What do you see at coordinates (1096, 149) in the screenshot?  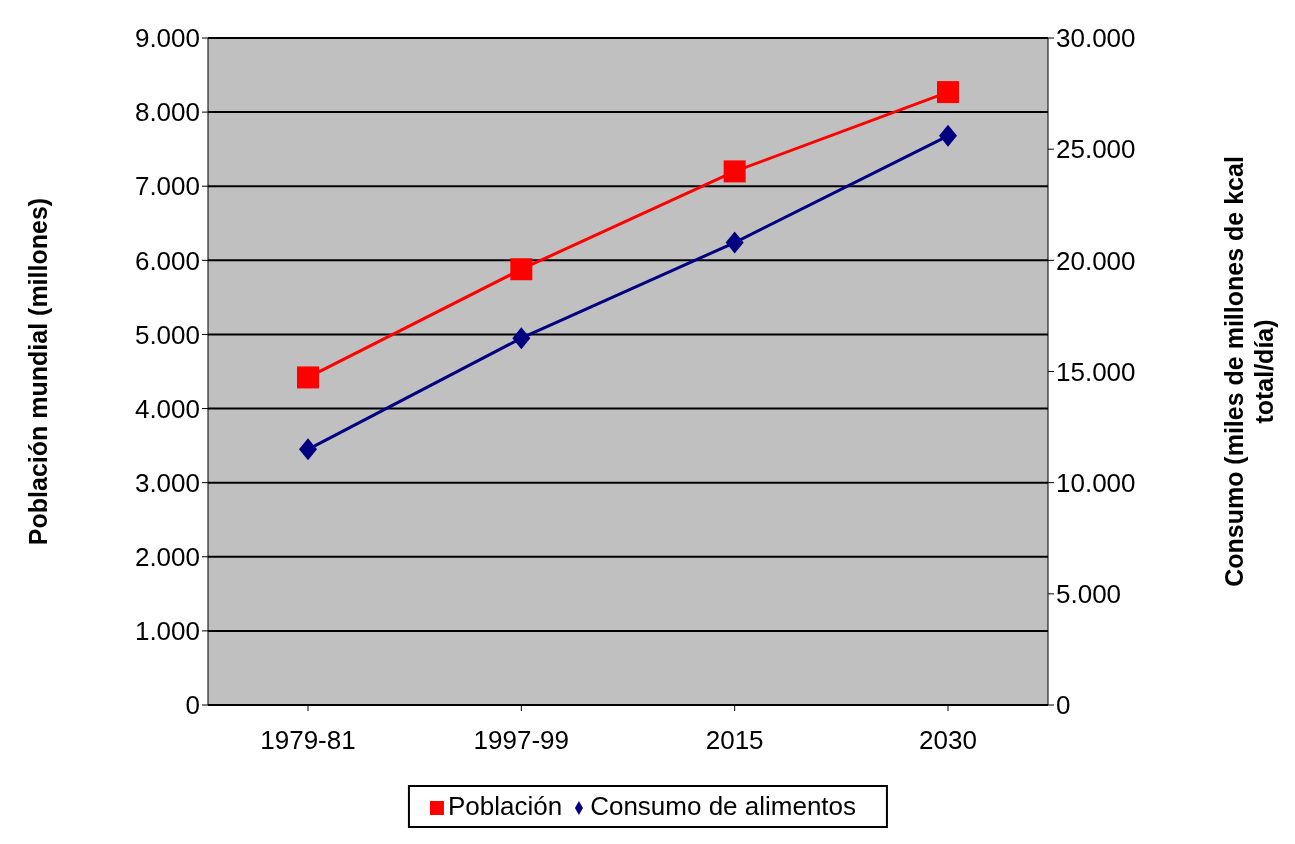 I see `y2-tick-label: 25.000` at bounding box center [1096, 149].